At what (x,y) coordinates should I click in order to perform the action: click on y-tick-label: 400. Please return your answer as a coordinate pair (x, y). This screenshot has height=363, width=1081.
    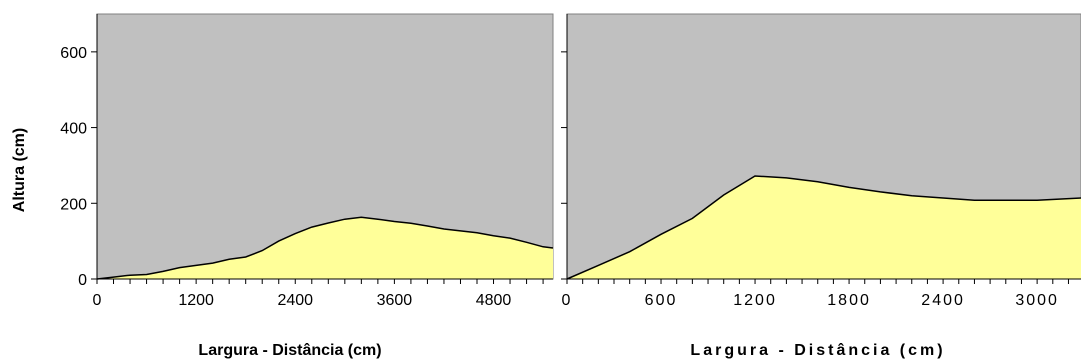
    Looking at the image, I should click on (73, 129).